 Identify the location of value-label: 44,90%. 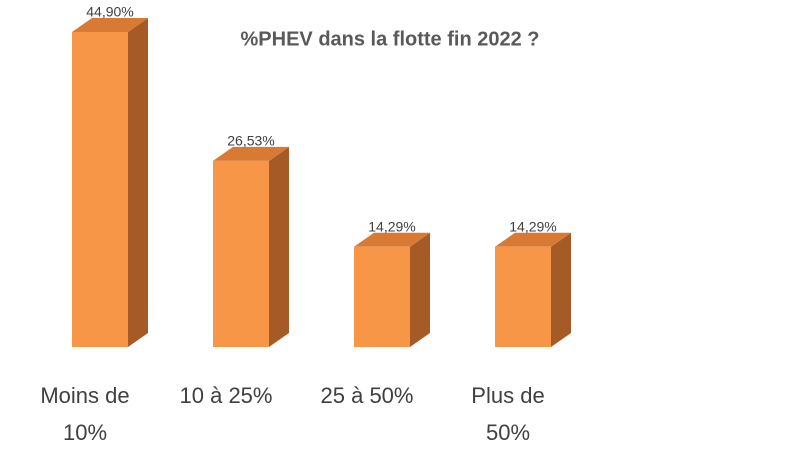
(109, 12).